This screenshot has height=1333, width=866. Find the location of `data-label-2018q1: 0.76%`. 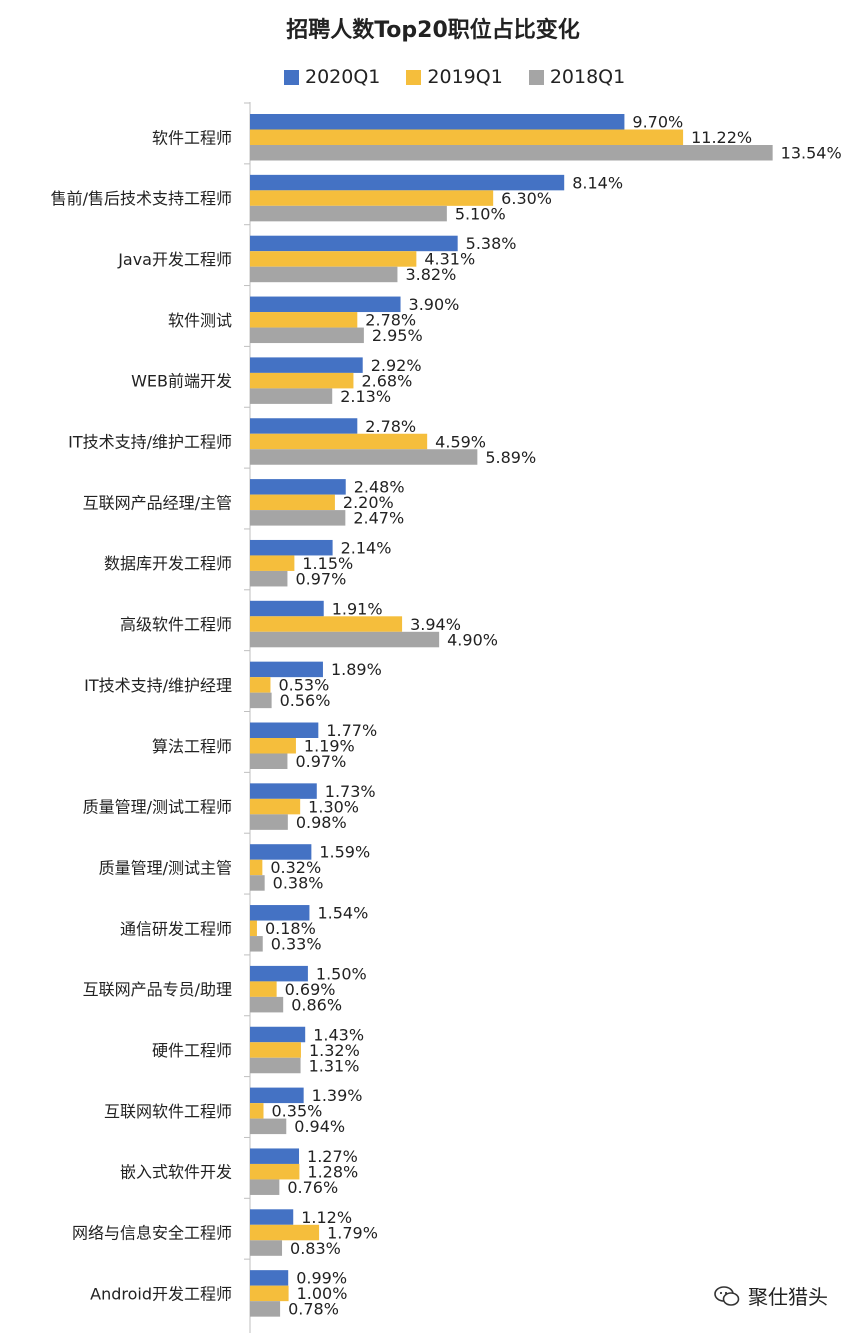

data-label-2018q1: 0.76% is located at coordinates (312, 1187).